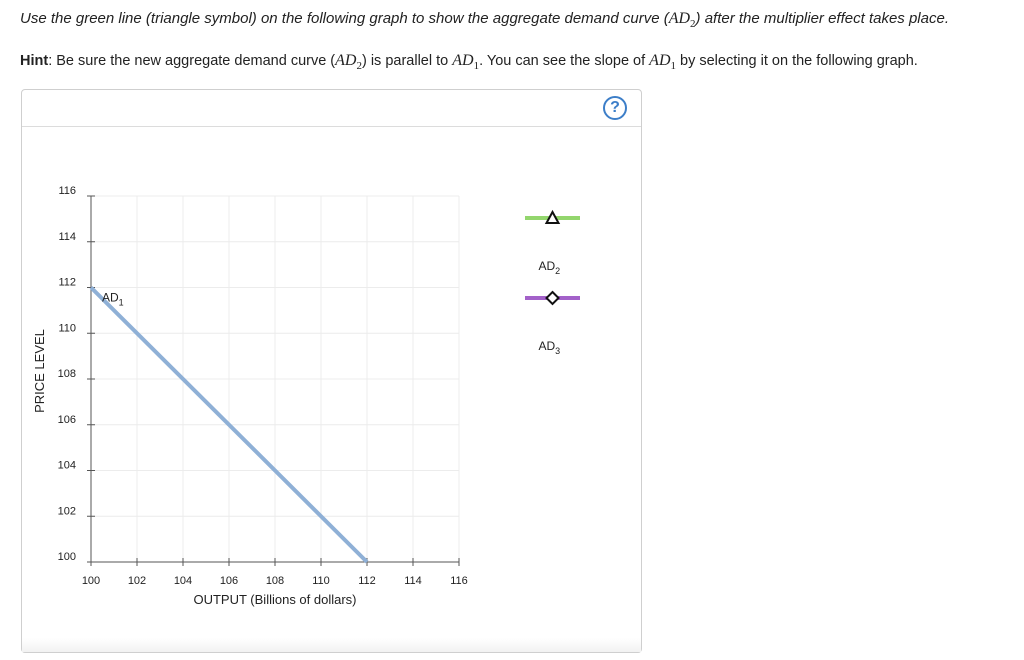 This screenshot has width=1024, height=660. What do you see at coordinates (552, 323) in the screenshot?
I see `palette-tool-ad3: AD3` at bounding box center [552, 323].